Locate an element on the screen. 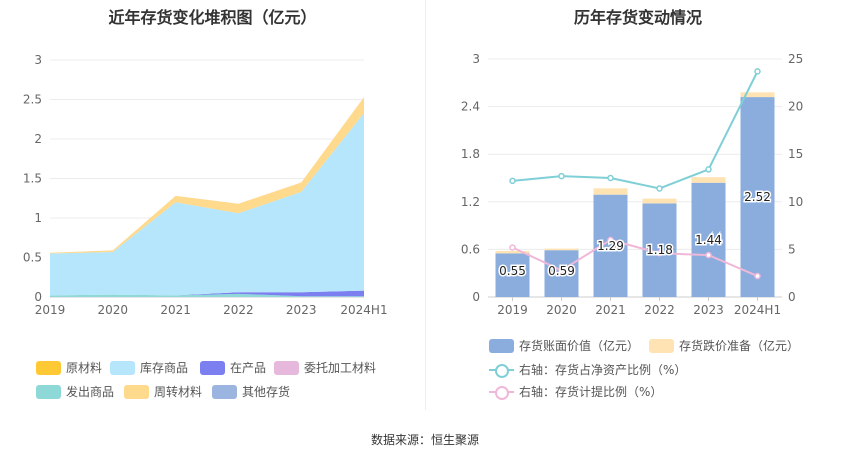 The width and height of the screenshot is (850, 459). legend-item-finished-goods: 库存商品 is located at coordinates (149, 367).